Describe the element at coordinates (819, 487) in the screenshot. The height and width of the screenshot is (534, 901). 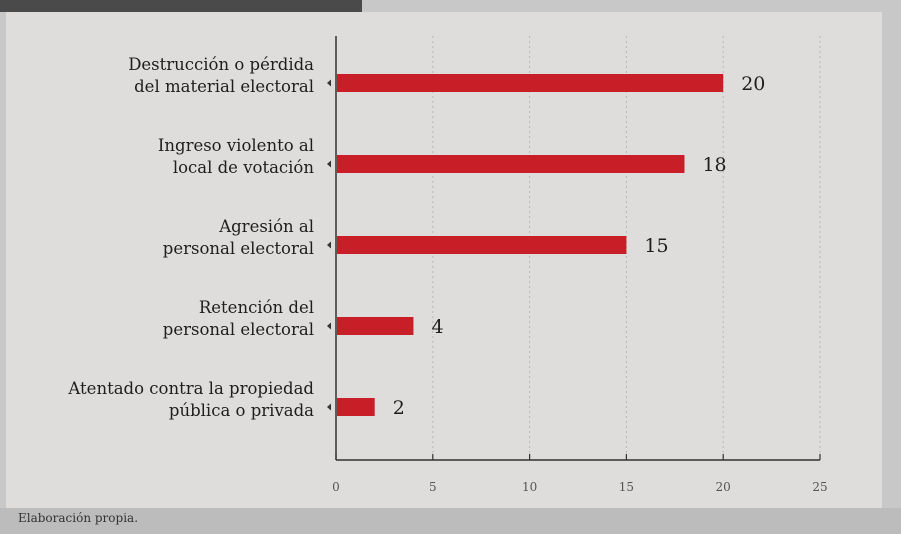
I see `x-tick-label-5: 25` at that location.